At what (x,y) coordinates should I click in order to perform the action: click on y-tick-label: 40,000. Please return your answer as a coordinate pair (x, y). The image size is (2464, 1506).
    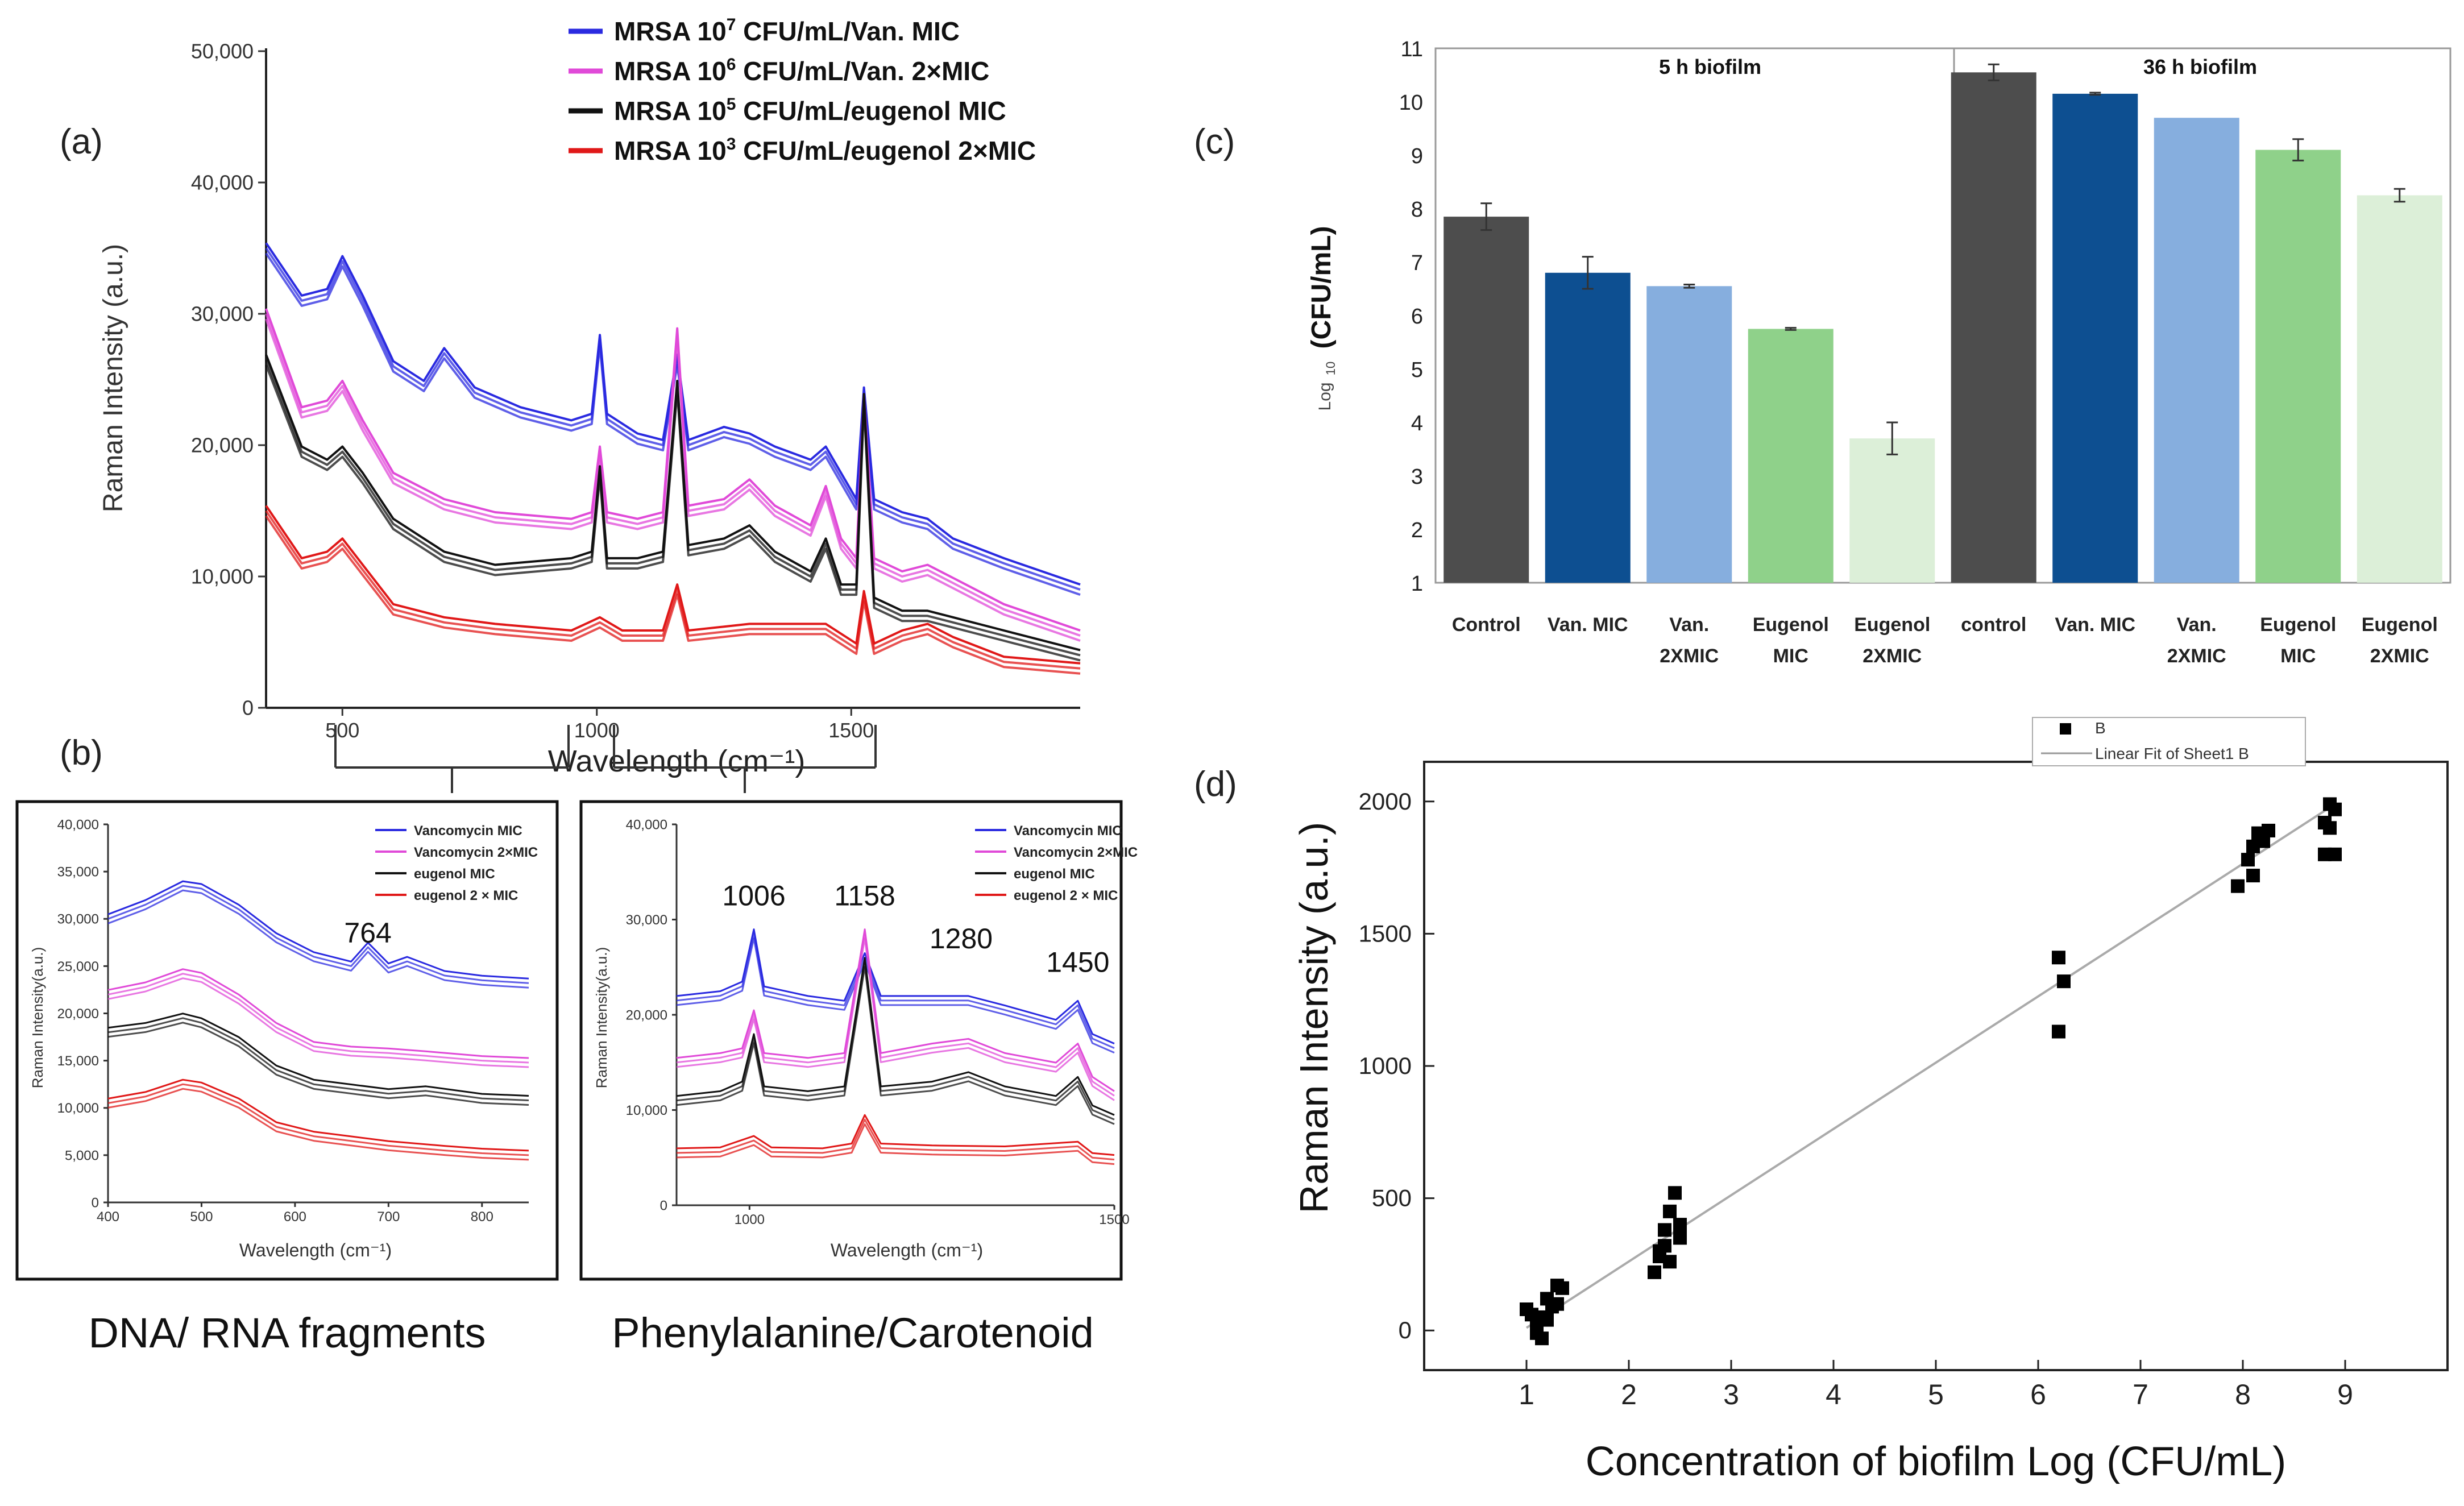
    Looking at the image, I should click on (78, 824).